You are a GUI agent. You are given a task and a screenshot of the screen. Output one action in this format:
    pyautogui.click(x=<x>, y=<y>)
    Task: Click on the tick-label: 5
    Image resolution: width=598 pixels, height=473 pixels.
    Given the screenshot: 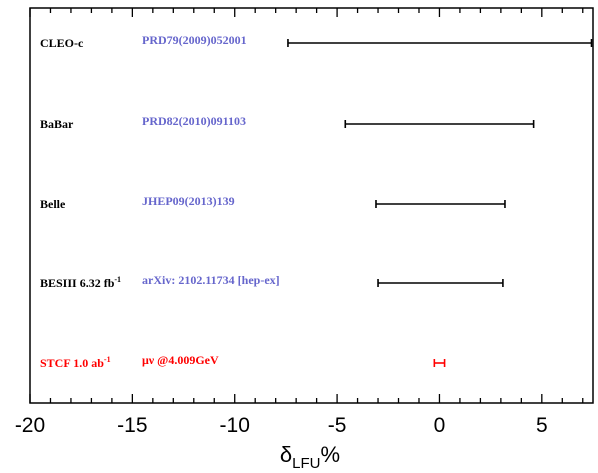 What is the action you would take?
    pyautogui.click(x=542, y=425)
    